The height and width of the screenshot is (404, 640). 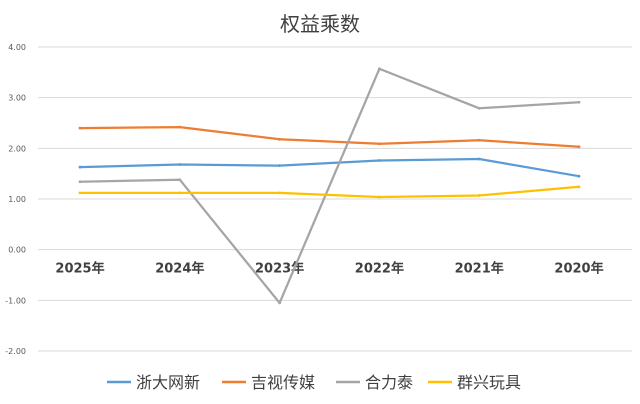 What do you see at coordinates (17, 148) in the screenshot?
I see `y-tick-label: 2.00` at bounding box center [17, 148].